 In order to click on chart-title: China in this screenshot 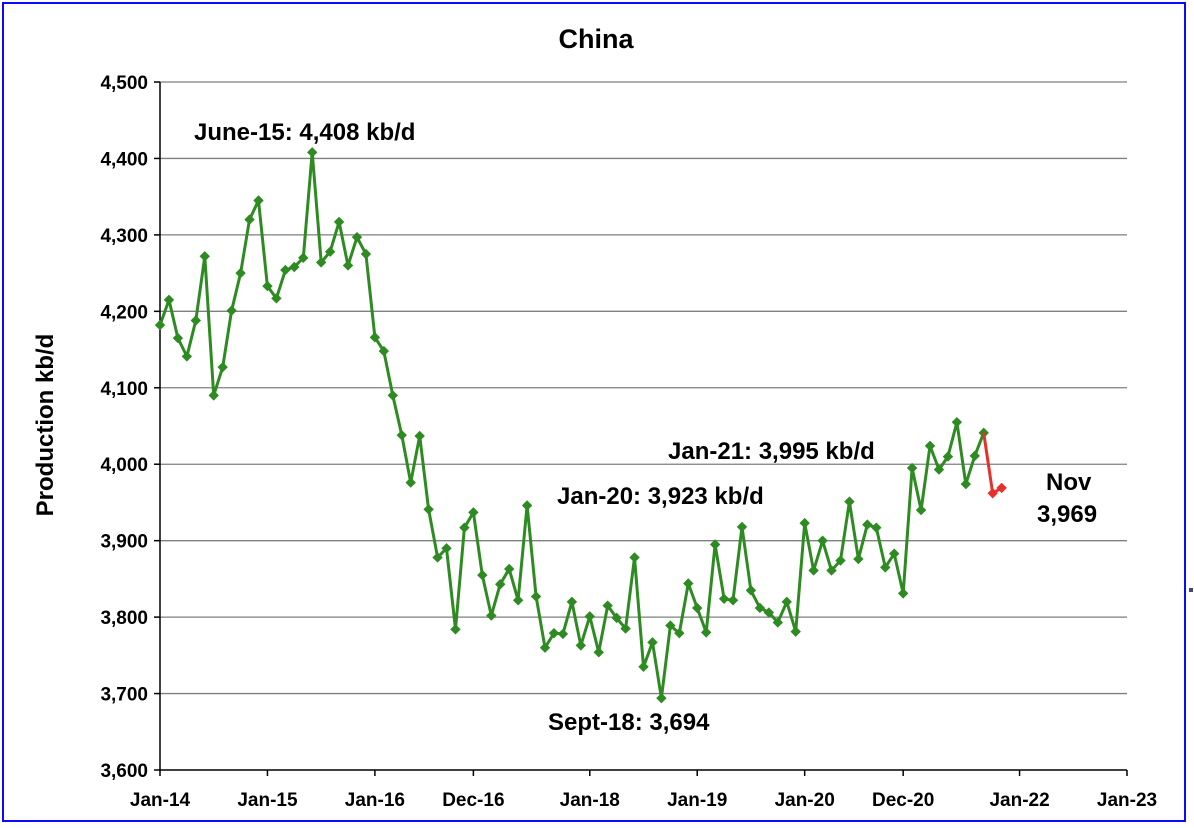, I will do `click(596, 39)`.